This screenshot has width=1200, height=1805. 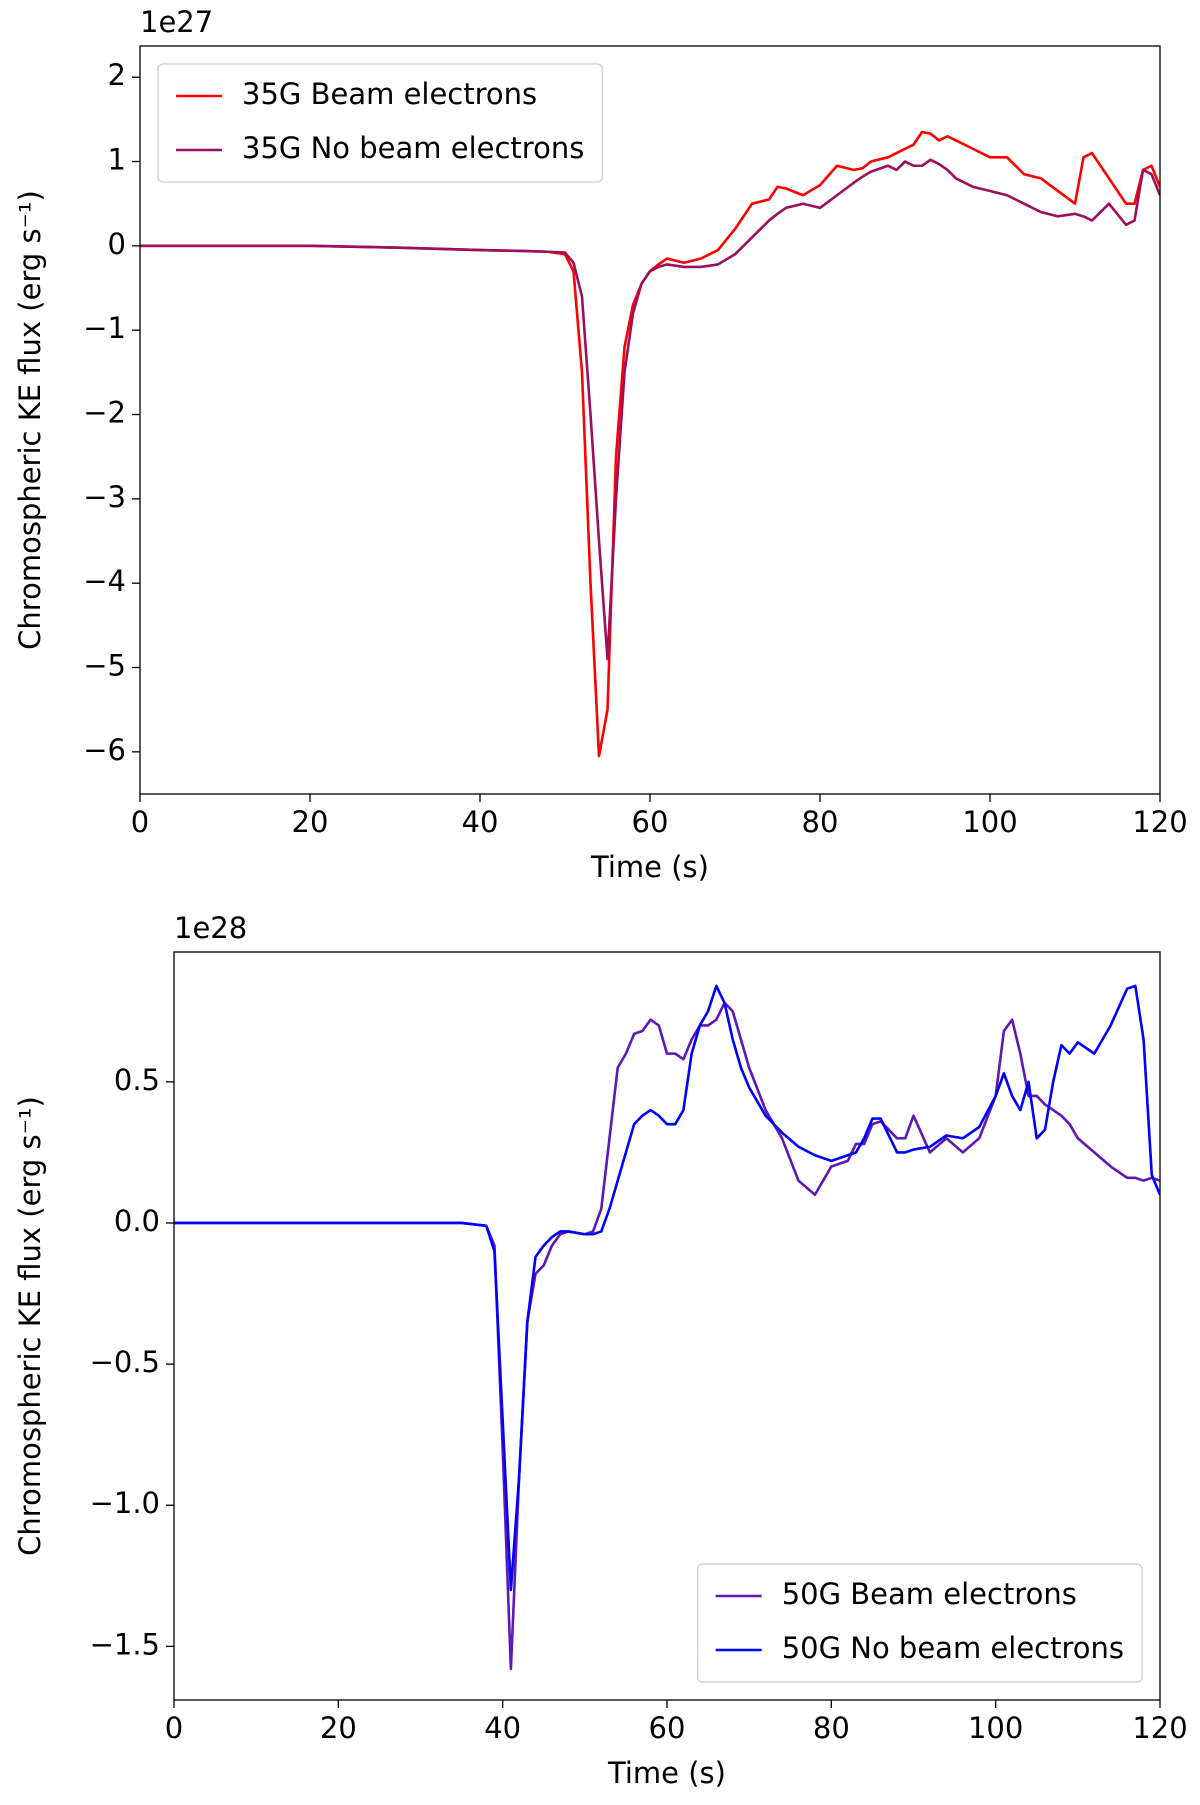 I want to click on y-tick-label: −1.5, so click(x=125, y=1644).